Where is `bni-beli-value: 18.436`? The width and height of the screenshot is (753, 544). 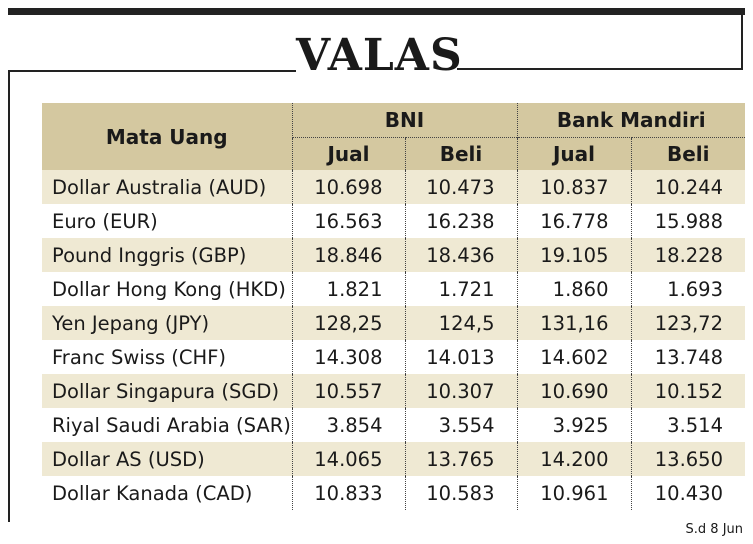 bni-beli-value: 18.436 is located at coordinates (460, 255).